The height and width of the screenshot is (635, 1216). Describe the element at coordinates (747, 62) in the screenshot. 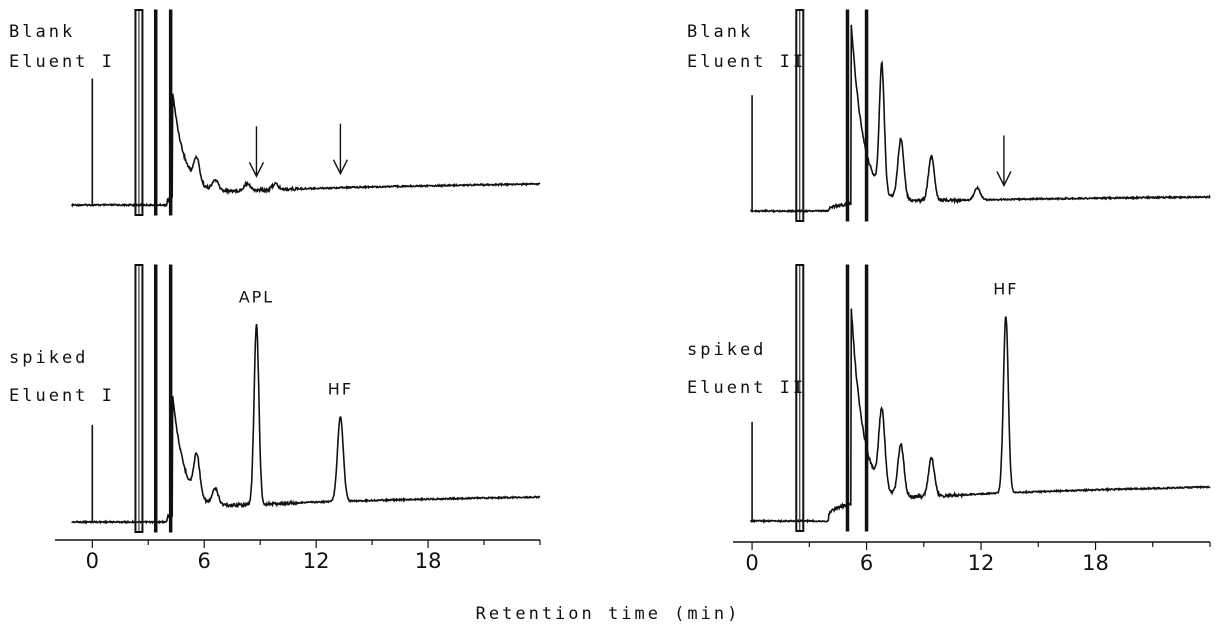

I see `panel-c-label-line2: Eluent II` at that location.